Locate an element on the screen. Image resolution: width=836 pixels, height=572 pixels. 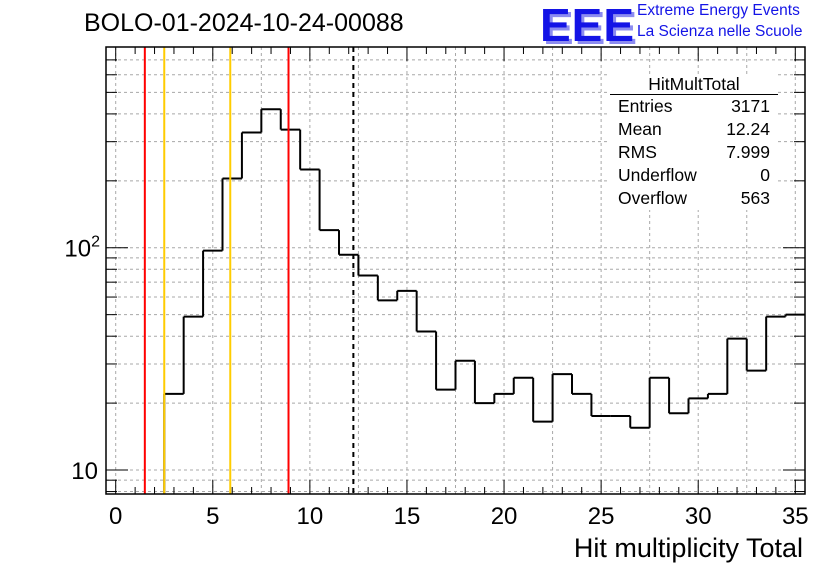
stats-label: Underflow is located at coordinates (657, 175).